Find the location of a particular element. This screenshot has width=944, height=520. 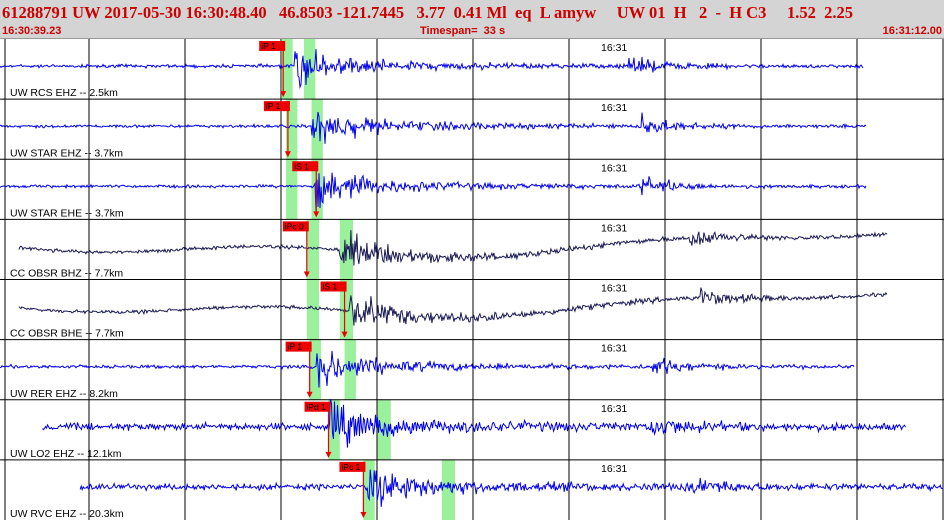

start-time-label: 16:30:39.23 is located at coordinates (32, 31).